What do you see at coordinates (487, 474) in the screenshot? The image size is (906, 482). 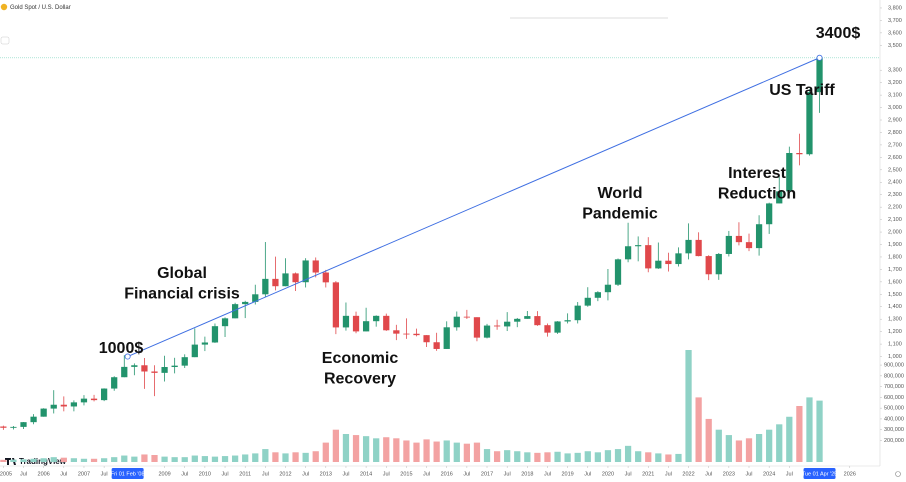 I see `x-tick-label: 2017` at bounding box center [487, 474].